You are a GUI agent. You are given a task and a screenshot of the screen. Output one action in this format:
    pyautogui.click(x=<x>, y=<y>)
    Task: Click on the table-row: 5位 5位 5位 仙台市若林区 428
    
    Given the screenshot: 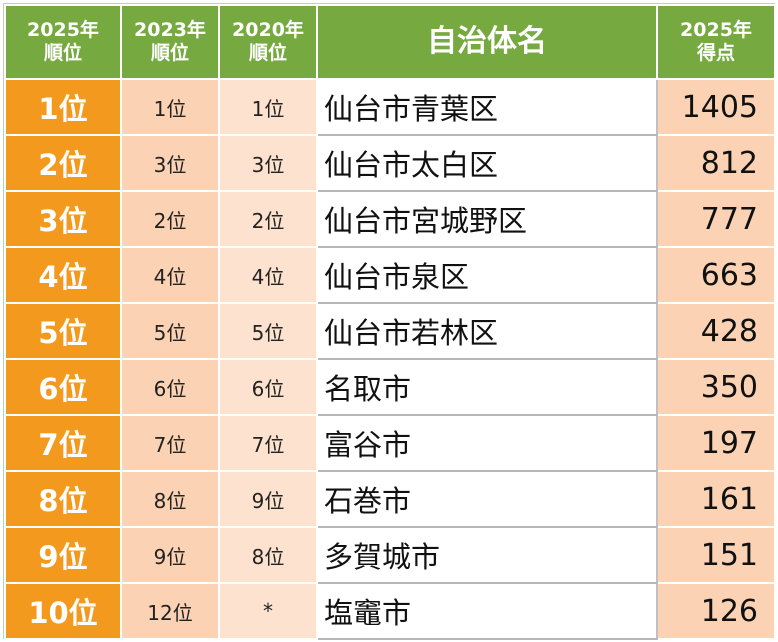 What is the action you would take?
    pyautogui.click(x=390, y=331)
    